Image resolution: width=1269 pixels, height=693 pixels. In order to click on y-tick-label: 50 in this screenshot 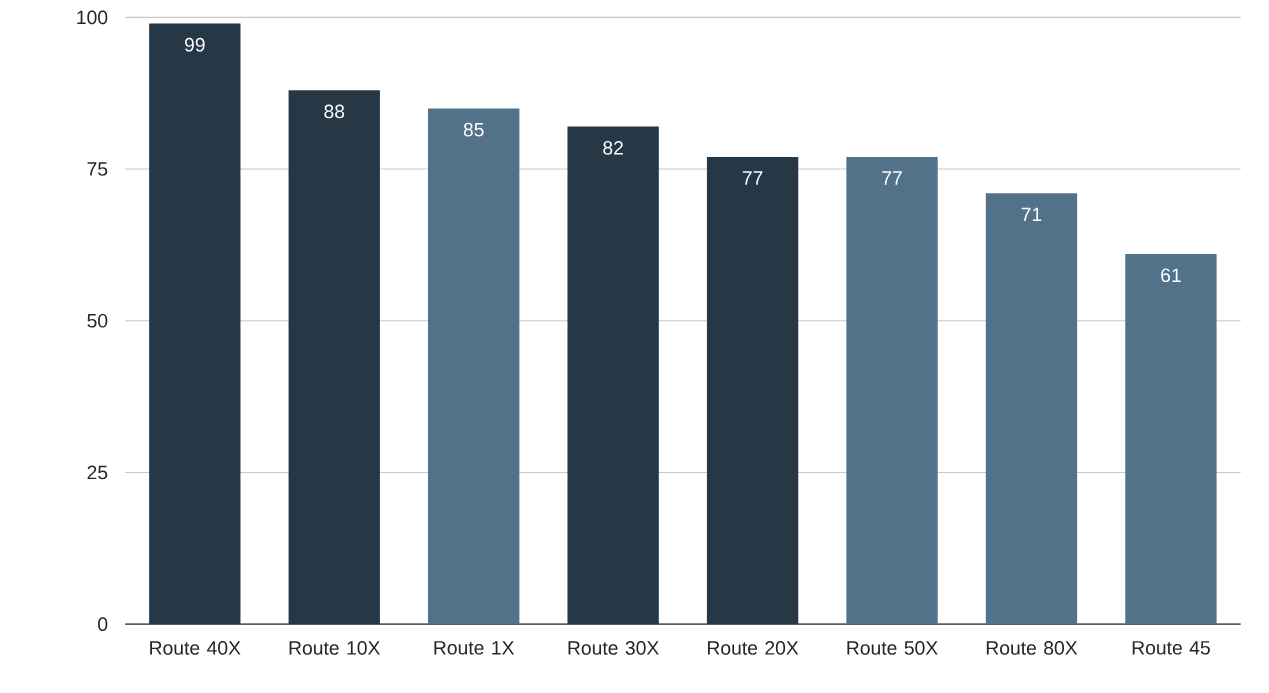, I will do `click(97, 321)`.